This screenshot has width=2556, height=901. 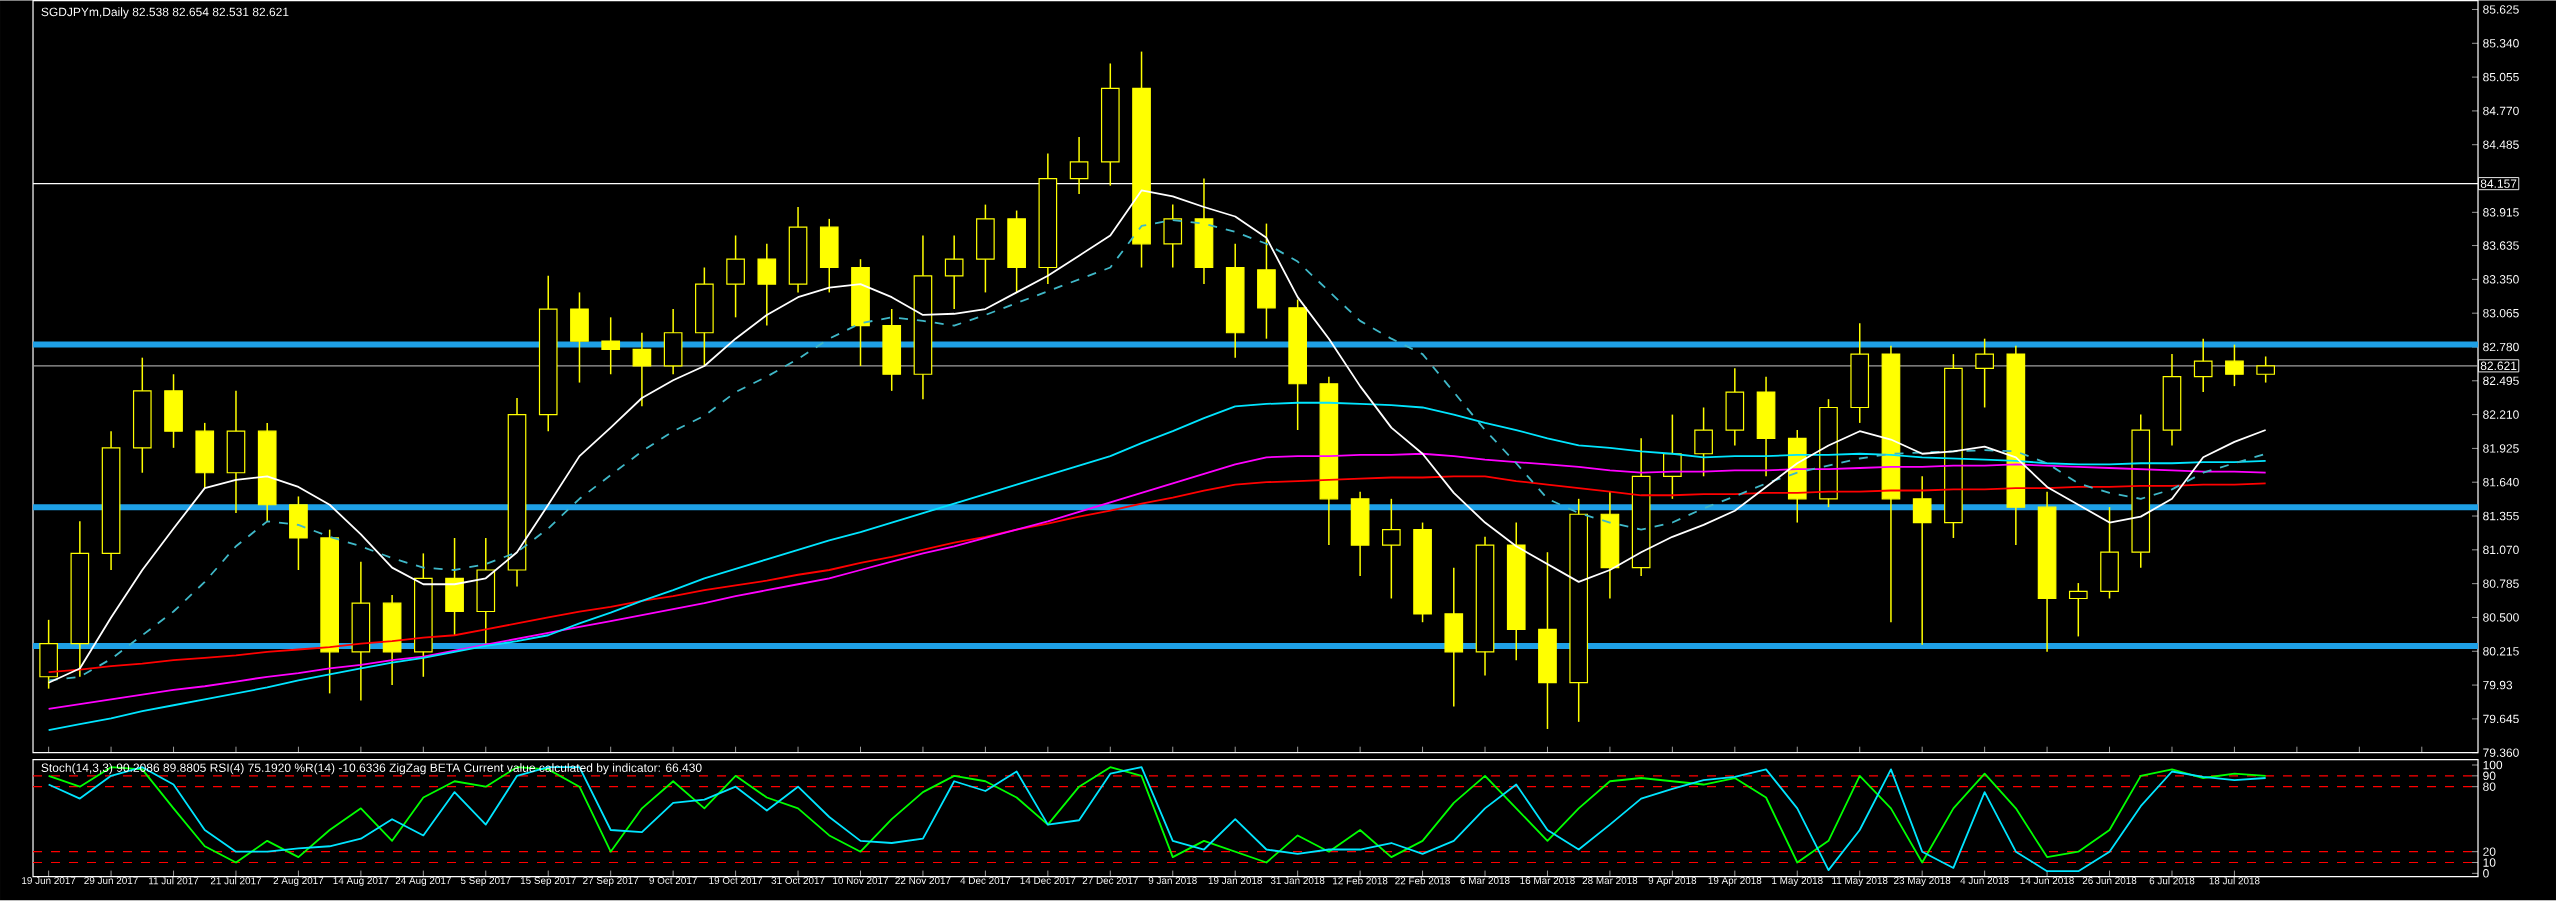 I want to click on x-tick-label: 4 Jun 2018, so click(x=1984, y=881).